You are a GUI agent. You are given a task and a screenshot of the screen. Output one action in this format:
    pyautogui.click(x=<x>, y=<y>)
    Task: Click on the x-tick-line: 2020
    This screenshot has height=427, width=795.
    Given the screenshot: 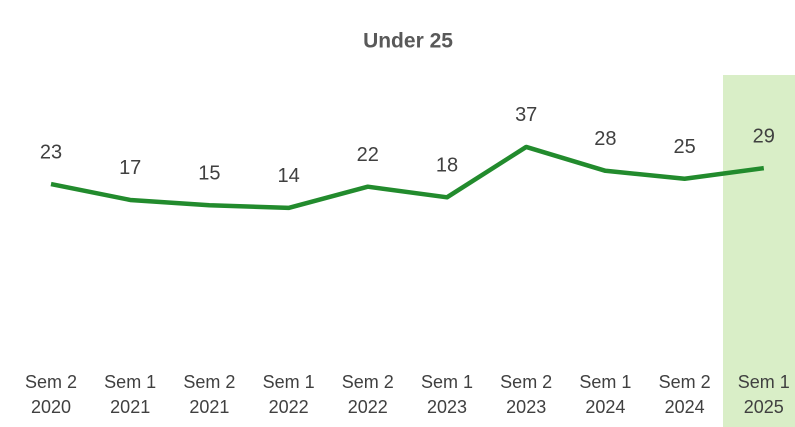 What is the action you would take?
    pyautogui.click(x=51, y=407)
    